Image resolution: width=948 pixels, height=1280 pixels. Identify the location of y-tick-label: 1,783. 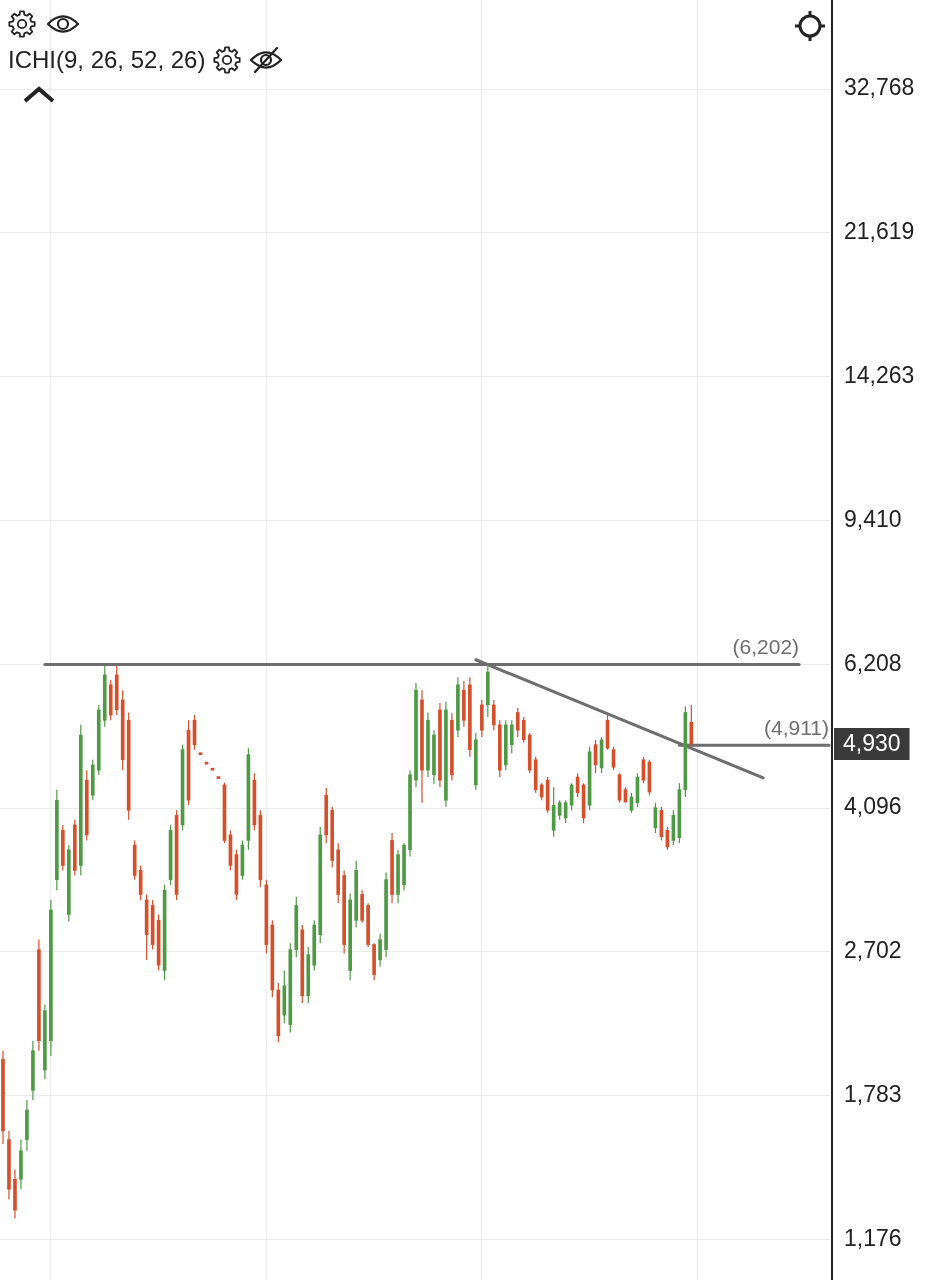
(873, 1093).